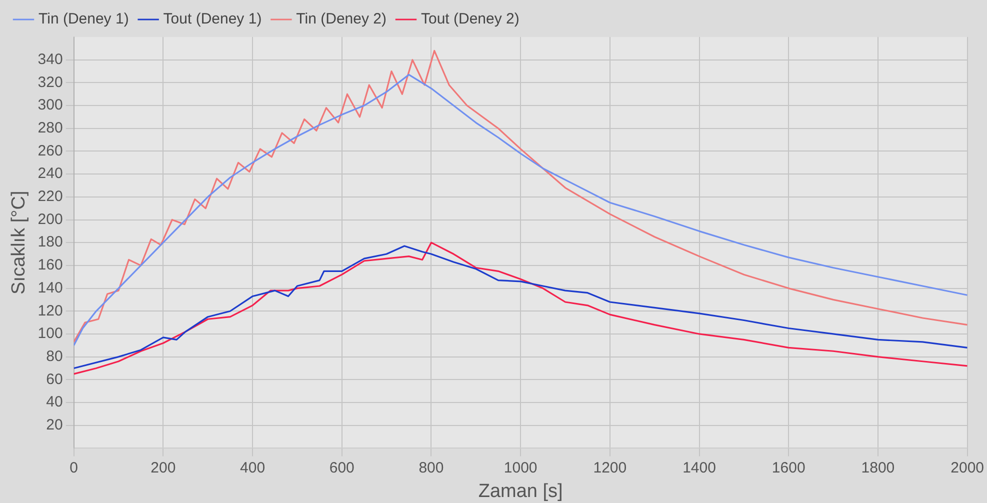  I want to click on y-tick-label: 20, so click(54, 425).